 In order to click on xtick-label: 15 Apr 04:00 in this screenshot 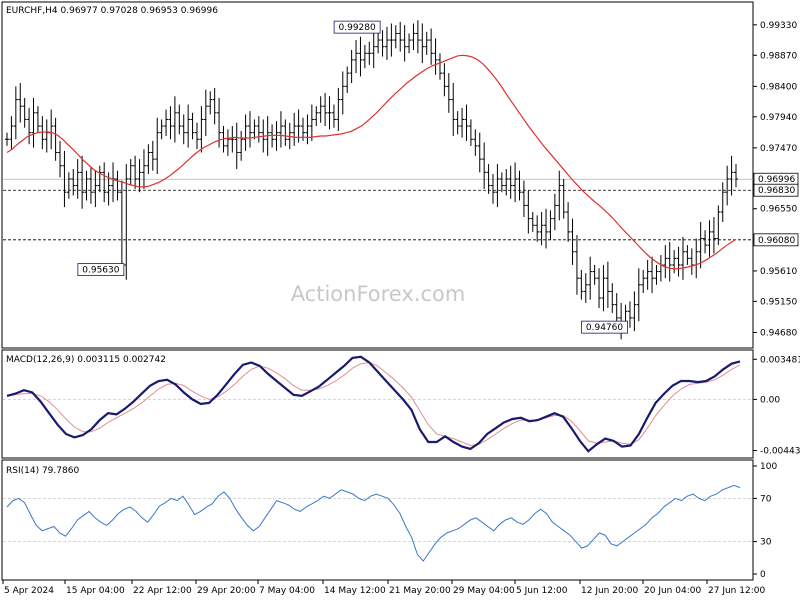, I will do `click(95, 591)`.